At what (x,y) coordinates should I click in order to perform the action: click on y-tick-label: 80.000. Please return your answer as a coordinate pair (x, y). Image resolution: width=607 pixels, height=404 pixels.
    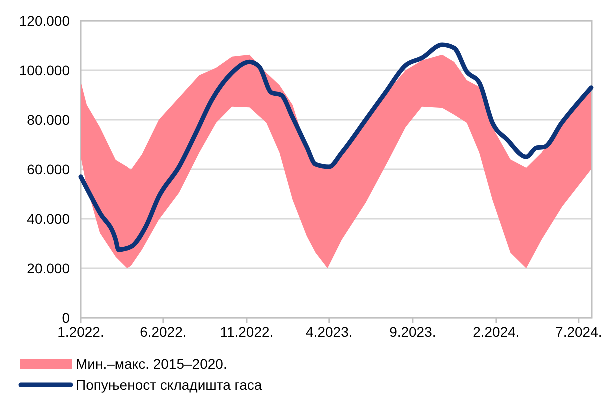
    Looking at the image, I should click on (48, 120).